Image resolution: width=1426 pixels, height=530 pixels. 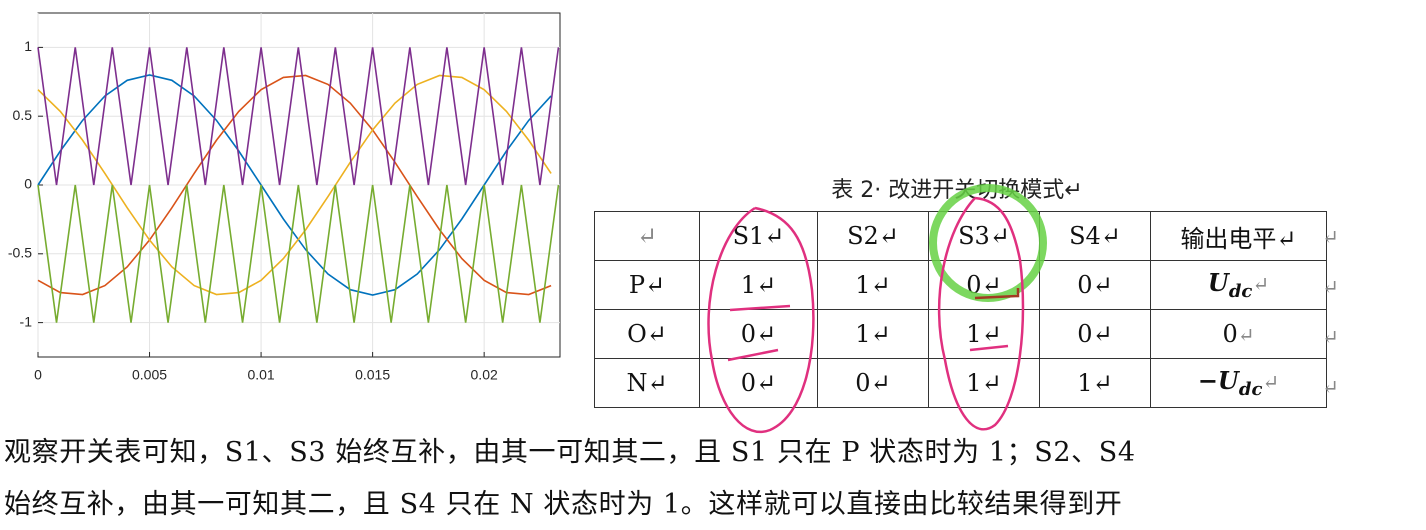 What do you see at coordinates (647, 285) in the screenshot?
I see `row-label: P↵` at bounding box center [647, 285].